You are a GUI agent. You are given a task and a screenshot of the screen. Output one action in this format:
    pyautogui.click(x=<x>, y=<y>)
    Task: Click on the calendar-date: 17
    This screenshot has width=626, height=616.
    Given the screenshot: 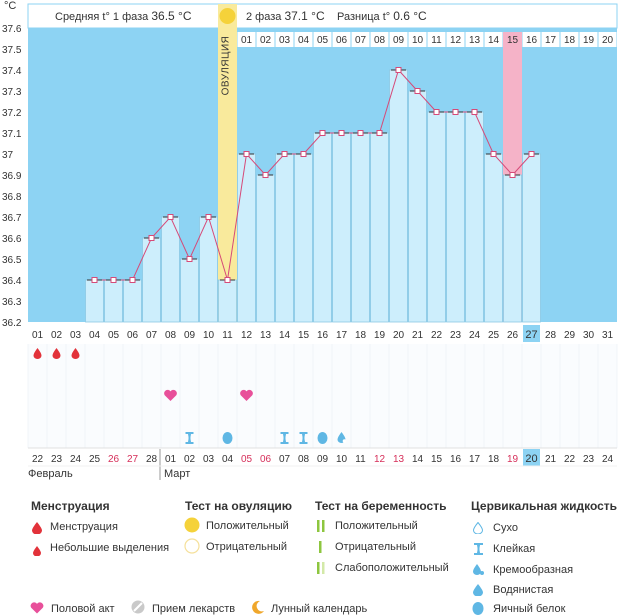 What is the action you would take?
    pyautogui.click(x=475, y=459)
    